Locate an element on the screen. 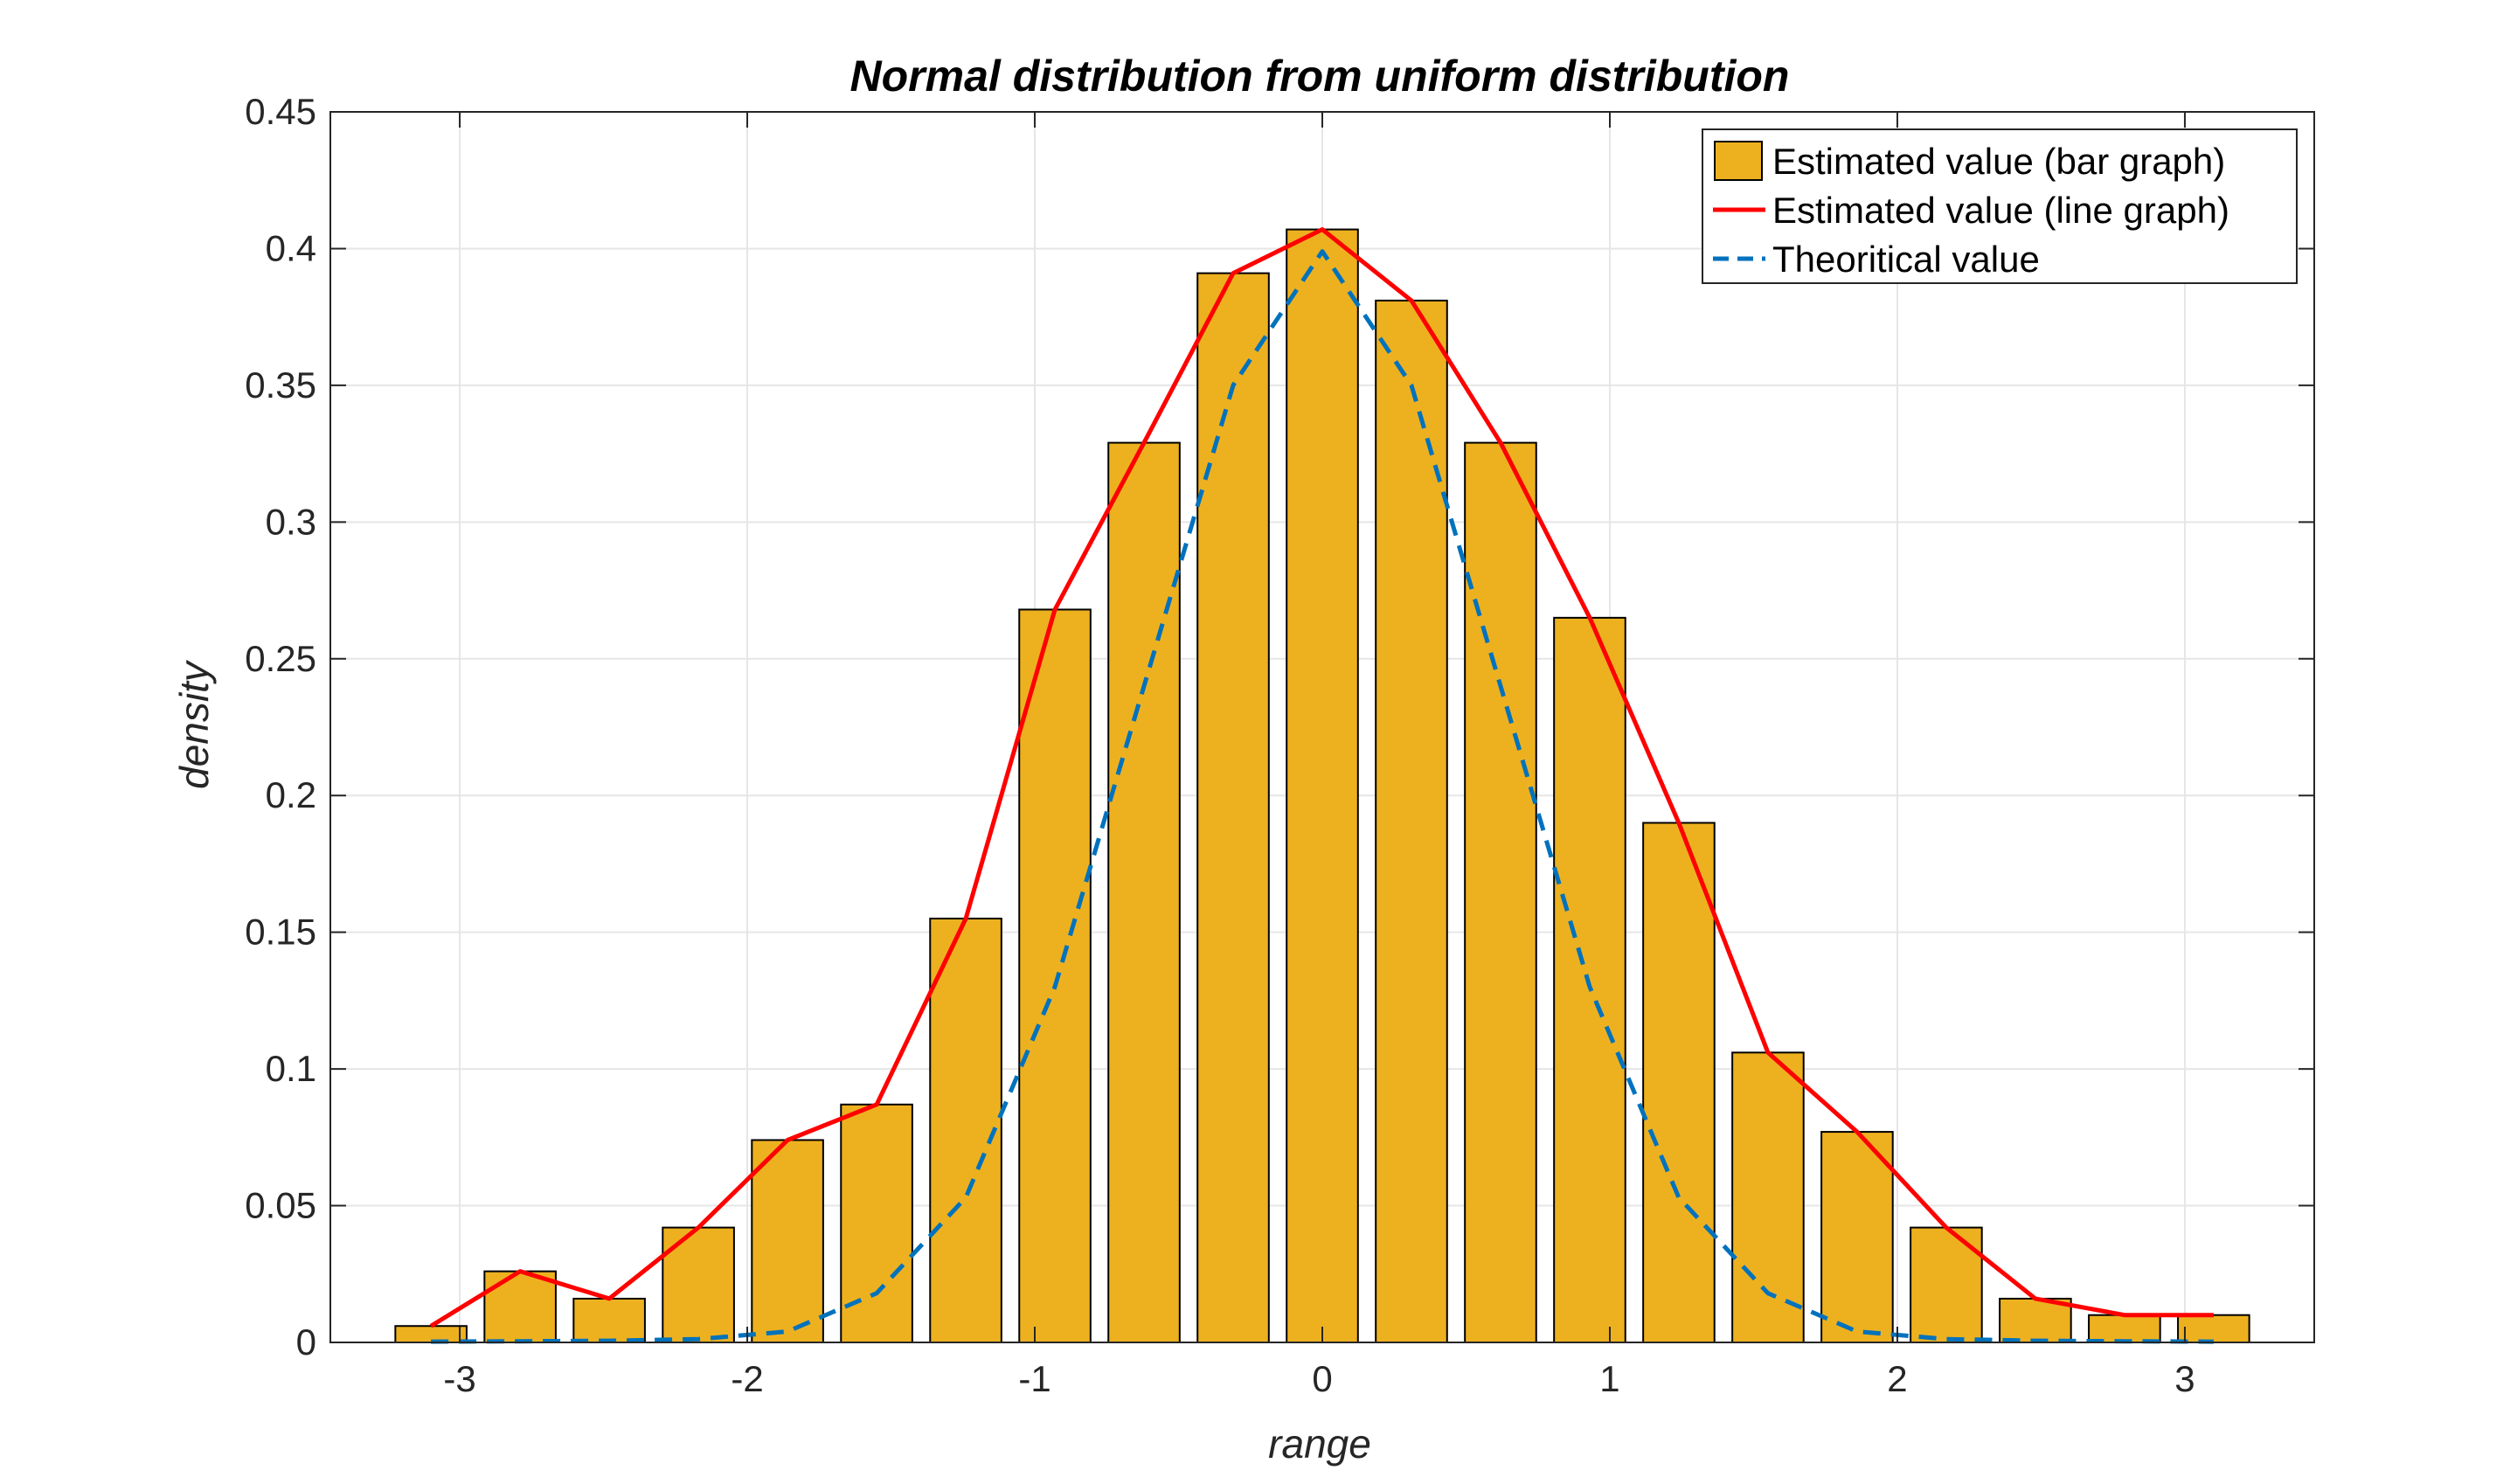  x-tick-label: -3 is located at coordinates (459, 1378).